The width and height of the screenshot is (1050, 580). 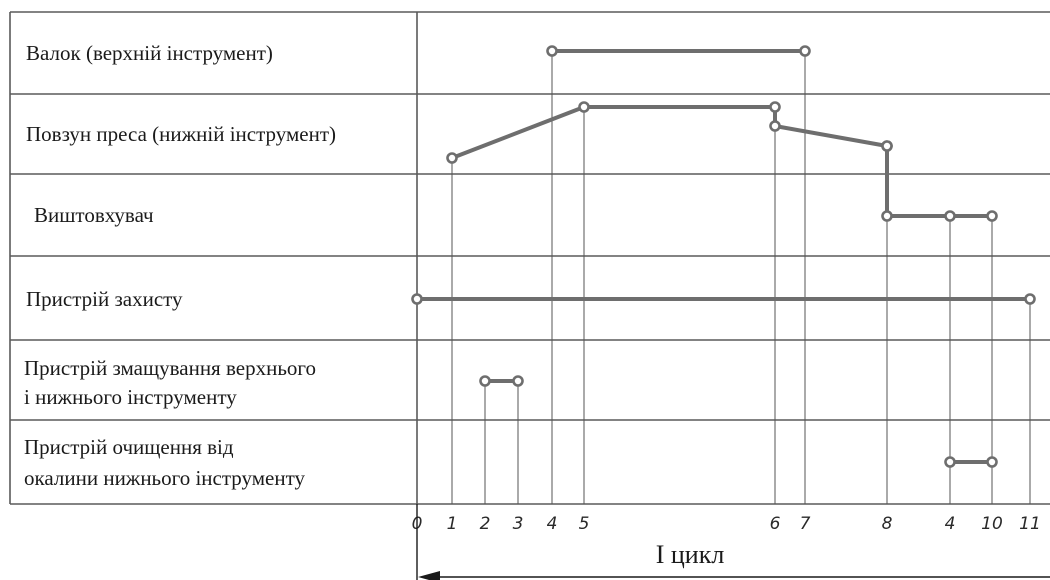 What do you see at coordinates (104, 299) in the screenshot?
I see `row-label-zakhyst: Пристрій захисту` at bounding box center [104, 299].